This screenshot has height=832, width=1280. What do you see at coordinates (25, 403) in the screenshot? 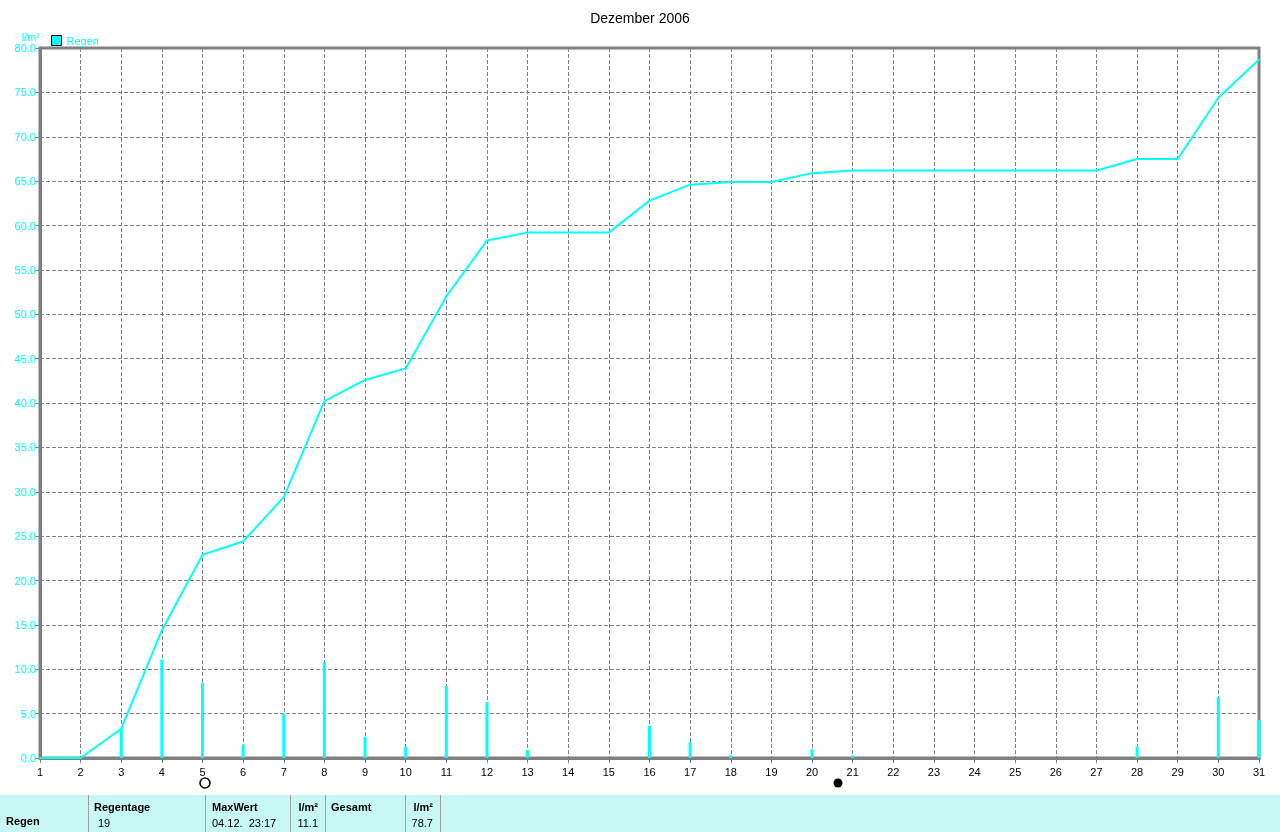
I see `y-tick-label: 40.0` at bounding box center [25, 403].